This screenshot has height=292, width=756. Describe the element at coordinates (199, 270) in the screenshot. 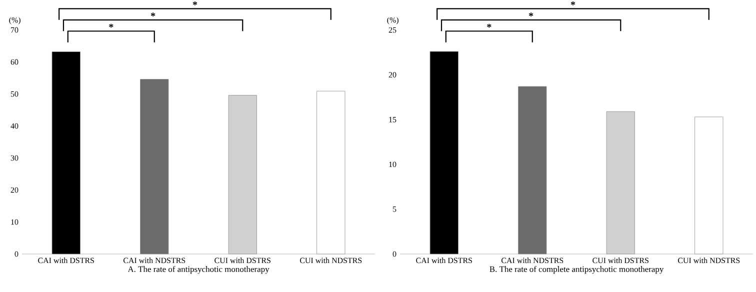

I see `x-axis-title: A. The rate of antipsychotic monotherapy` at that location.